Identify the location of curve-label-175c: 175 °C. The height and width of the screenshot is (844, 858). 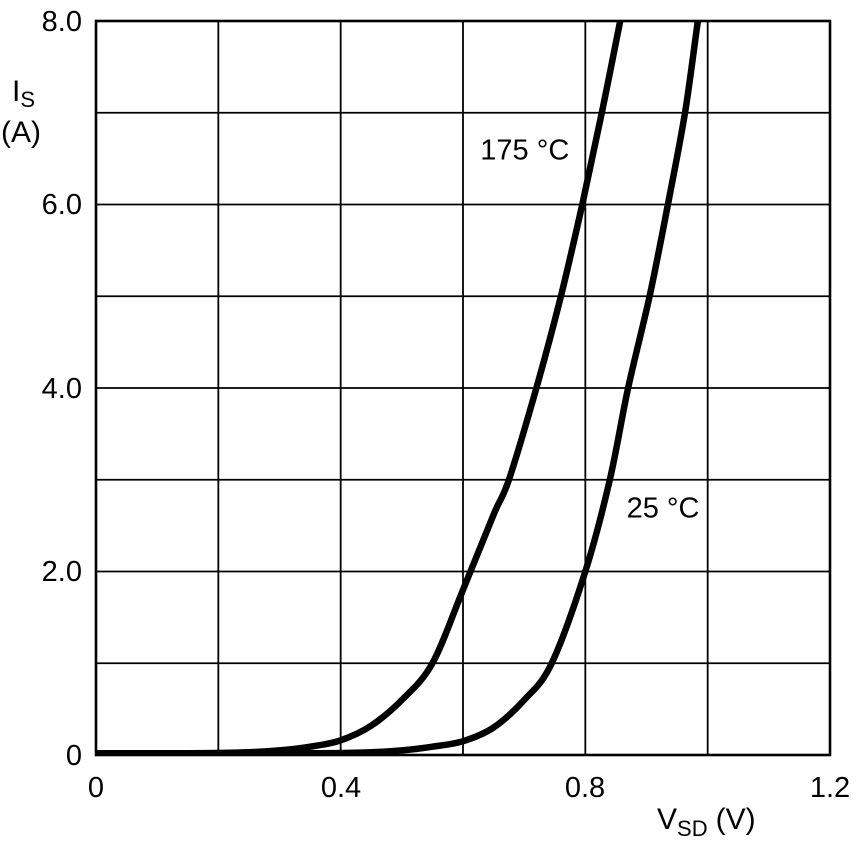
(524, 150).